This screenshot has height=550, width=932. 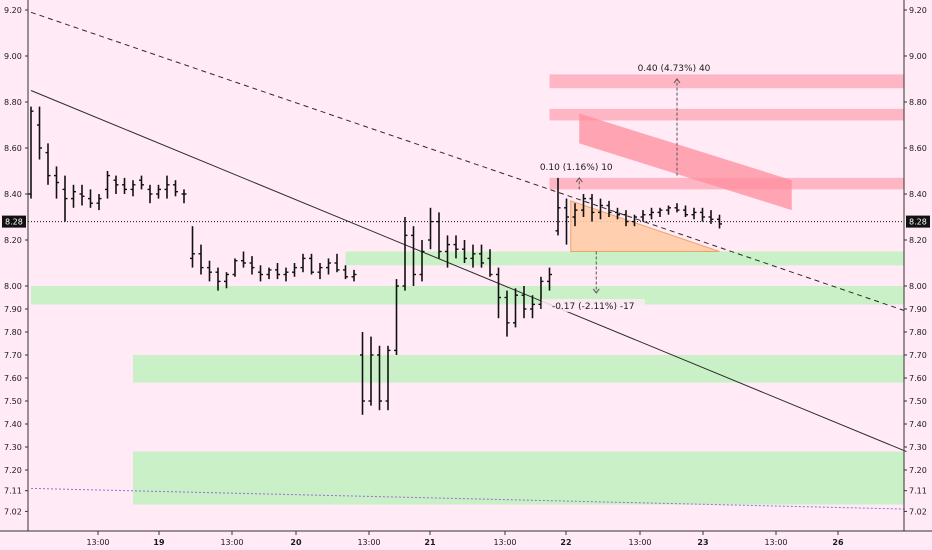 What do you see at coordinates (918, 309) in the screenshot?
I see `y-tick-label-right: 7.90` at bounding box center [918, 309].